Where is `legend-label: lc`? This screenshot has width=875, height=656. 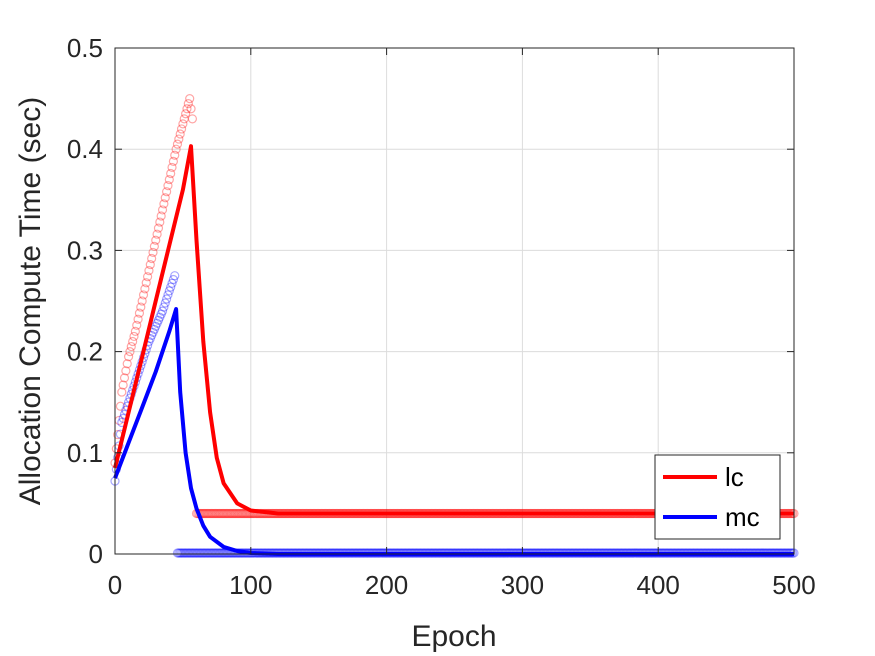 legend-label: lc is located at coordinates (734, 477).